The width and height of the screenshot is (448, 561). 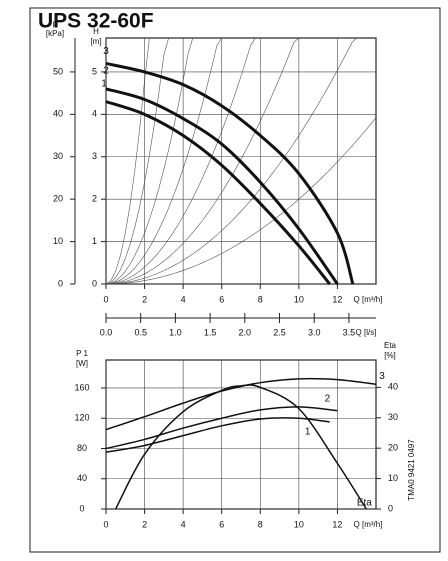 I want to click on y-tick-label: 160, so click(x=81, y=387).